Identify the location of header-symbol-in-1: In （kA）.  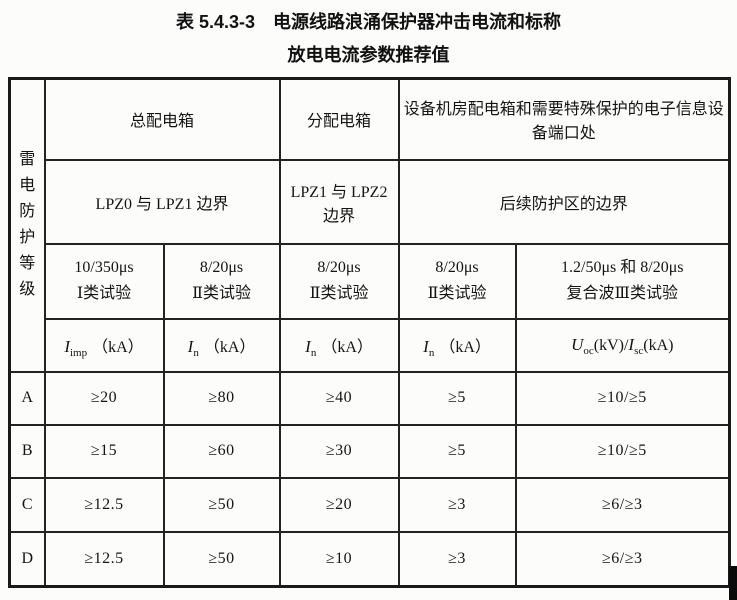
(221, 345).